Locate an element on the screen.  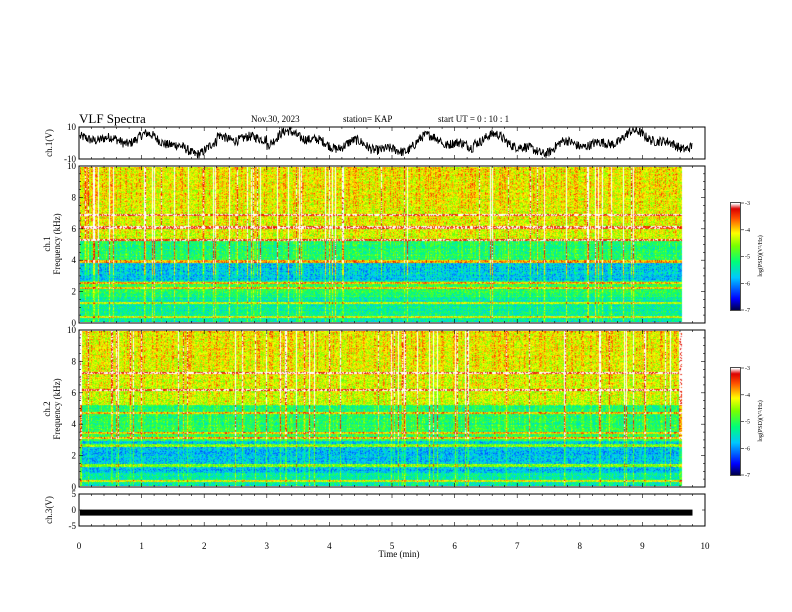
date-label: Nov.30, 2023 is located at coordinates (275, 119).